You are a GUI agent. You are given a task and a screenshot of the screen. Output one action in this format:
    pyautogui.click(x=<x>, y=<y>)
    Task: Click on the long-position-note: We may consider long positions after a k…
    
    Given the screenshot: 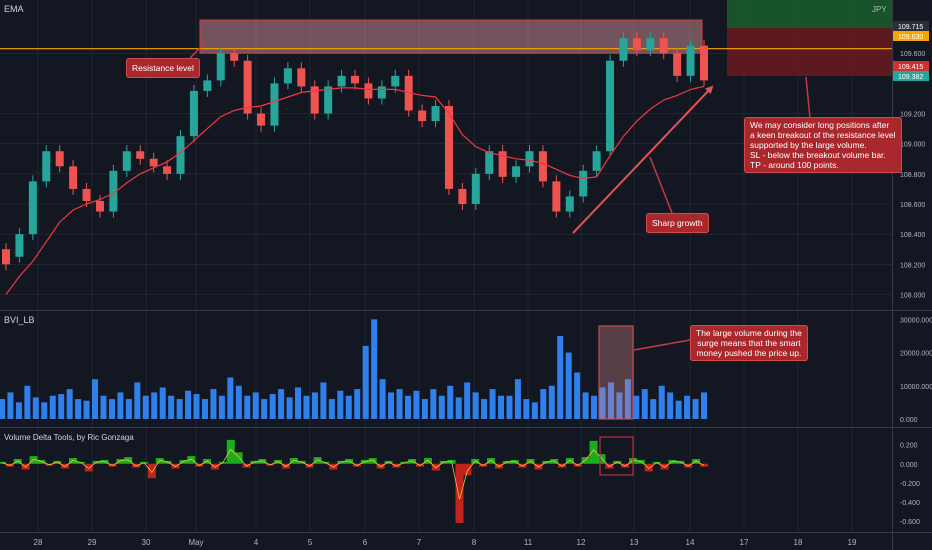 What is the action you would take?
    pyautogui.click(x=823, y=145)
    